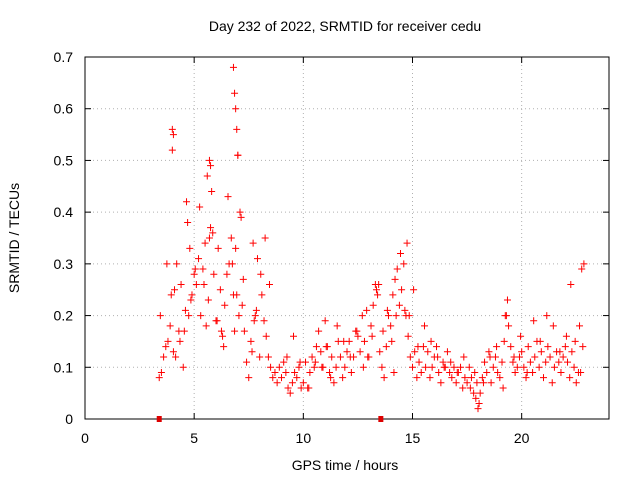  Describe the element at coordinates (304, 438) in the screenshot. I see `x-tick-label: 10` at that location.